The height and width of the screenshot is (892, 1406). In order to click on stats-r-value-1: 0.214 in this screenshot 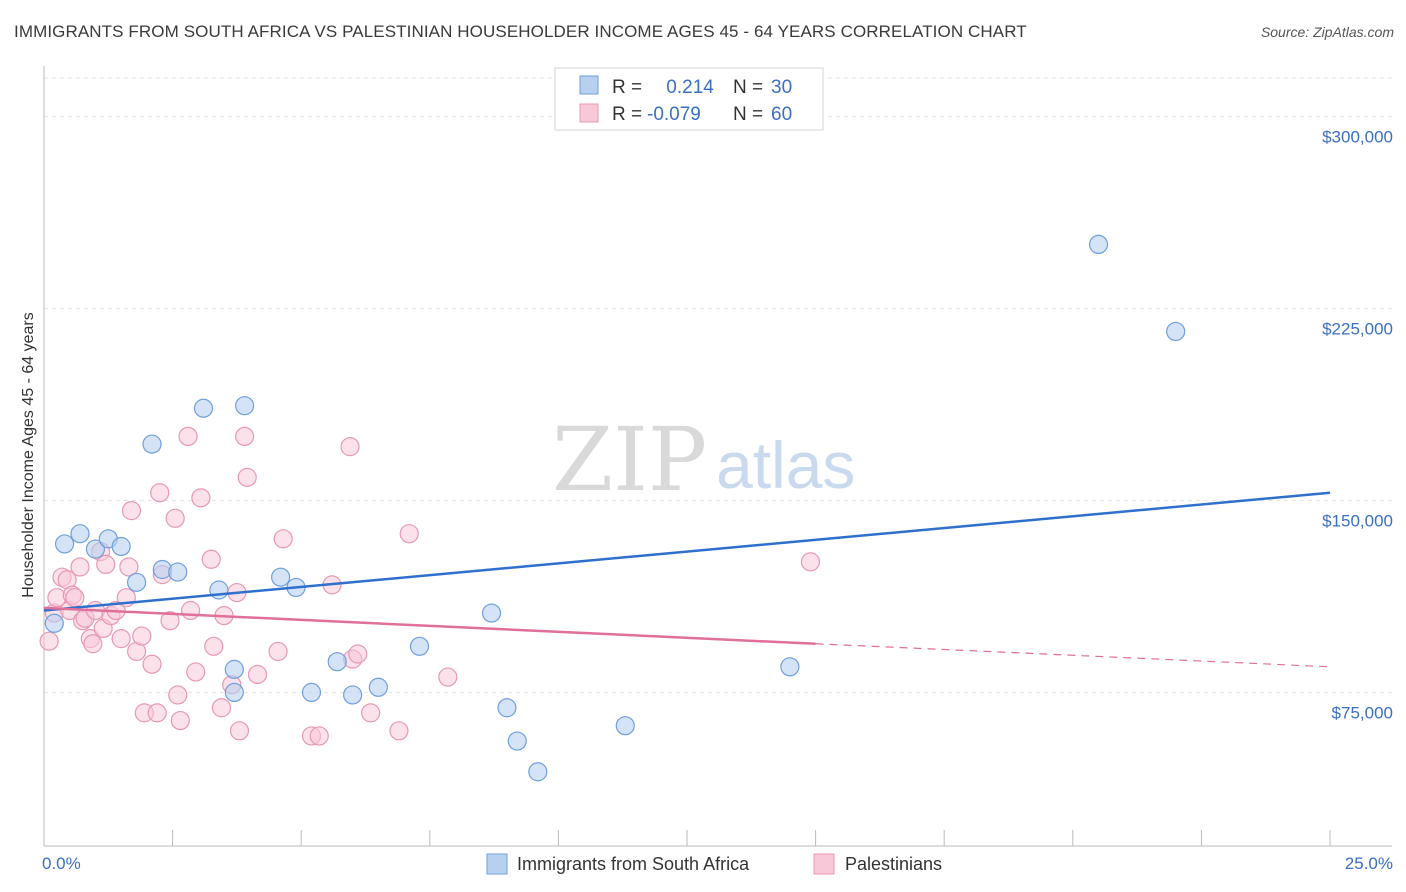, I will do `click(687, 87)`.